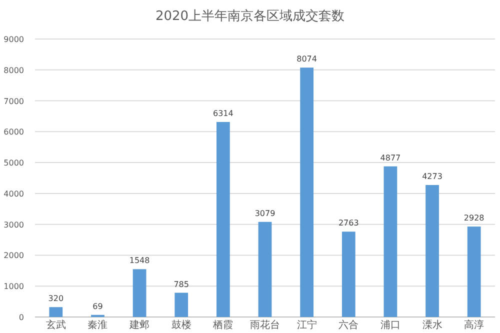 This screenshot has height=333, width=500. Describe the element at coordinates (21, 317) in the screenshot. I see `y-tick-label: 0` at that location.